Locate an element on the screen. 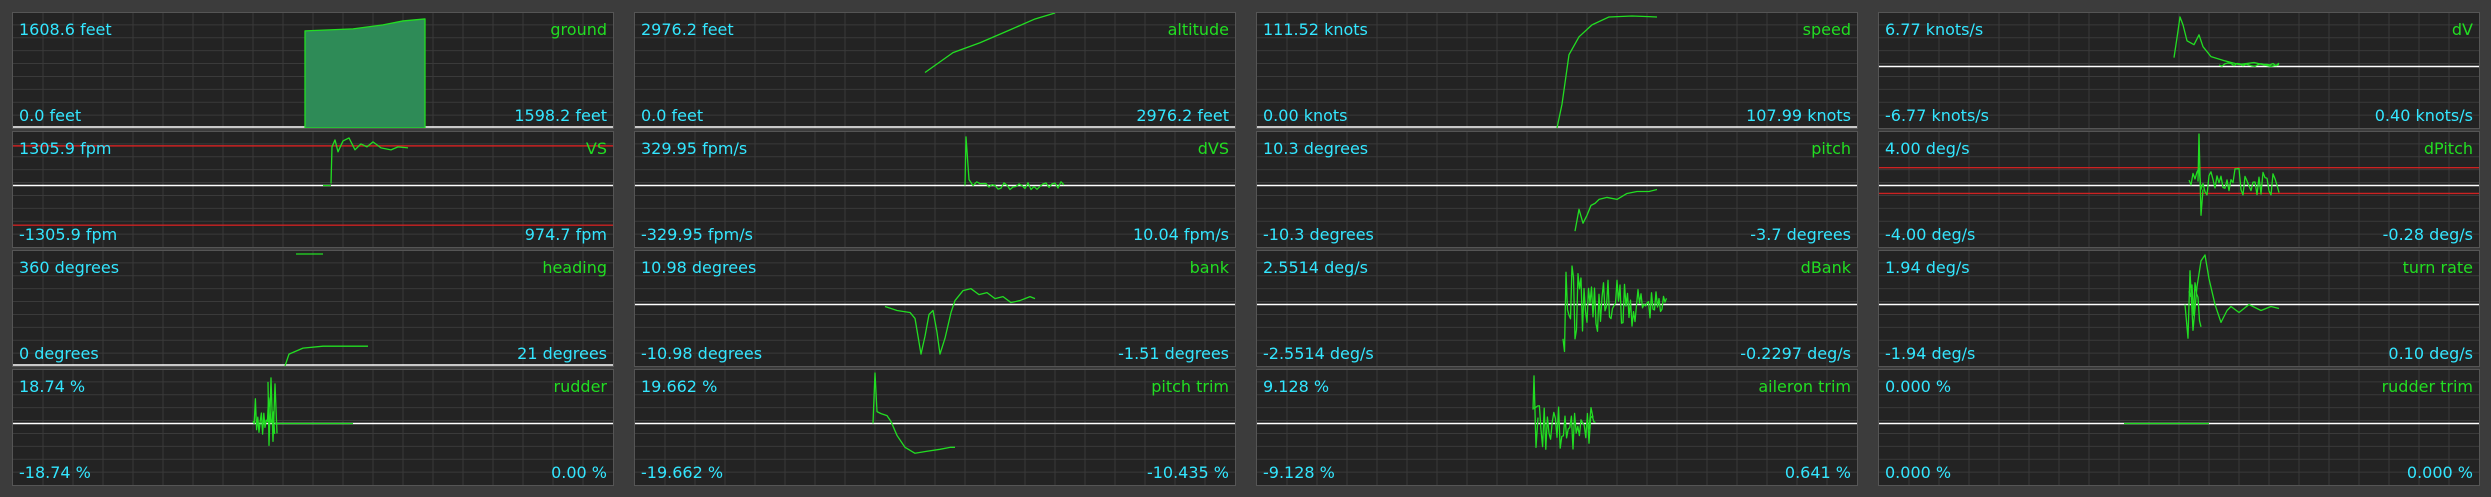 This screenshot has height=497, width=2491. min-label: 0 degrees is located at coordinates (59, 353).